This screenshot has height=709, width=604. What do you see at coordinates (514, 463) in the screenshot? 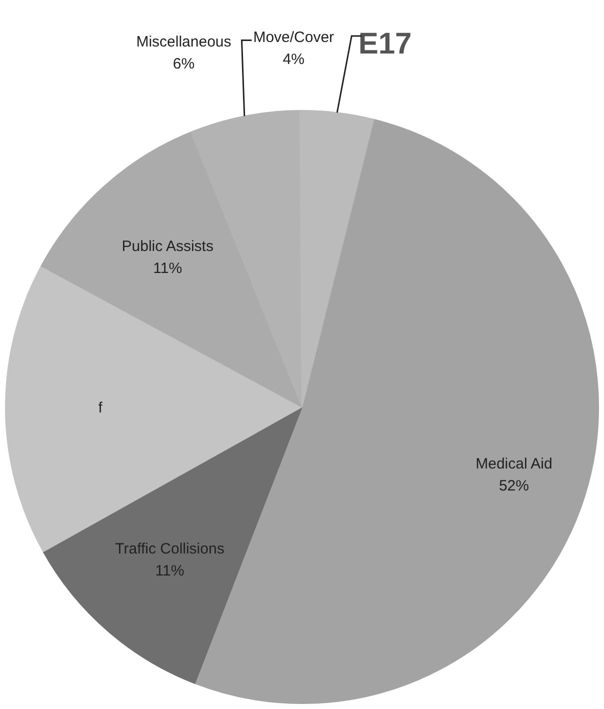
I see `slice-label: Medical Aid` at bounding box center [514, 463].